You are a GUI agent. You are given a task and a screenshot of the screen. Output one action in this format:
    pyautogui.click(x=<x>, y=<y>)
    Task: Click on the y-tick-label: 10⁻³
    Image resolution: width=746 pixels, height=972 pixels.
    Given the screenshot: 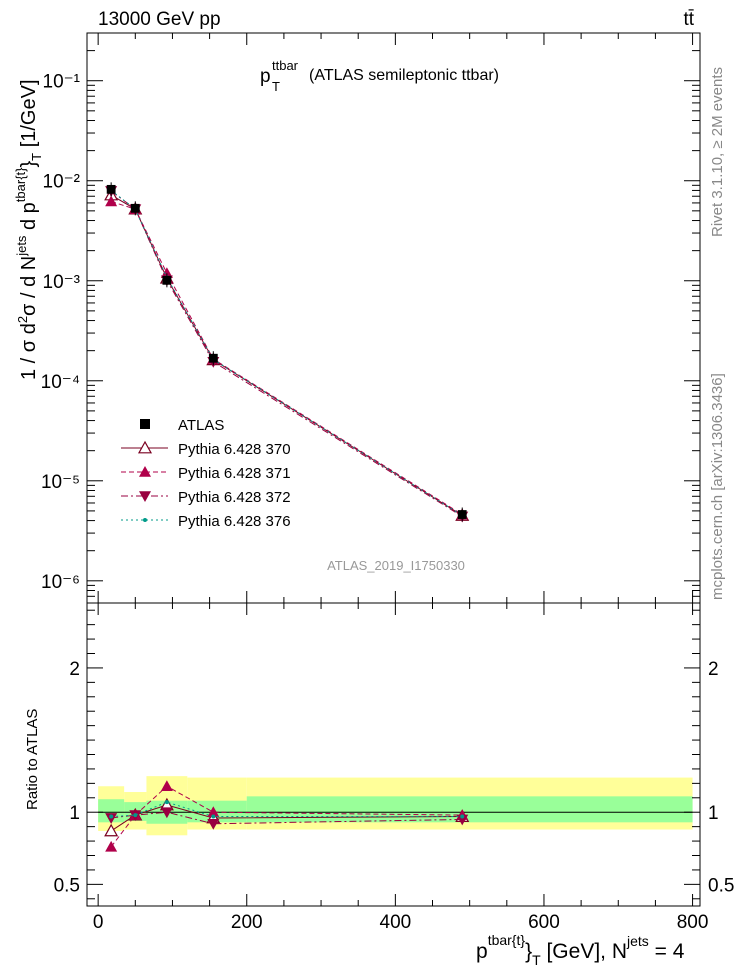 What is the action you would take?
    pyautogui.click(x=62, y=282)
    